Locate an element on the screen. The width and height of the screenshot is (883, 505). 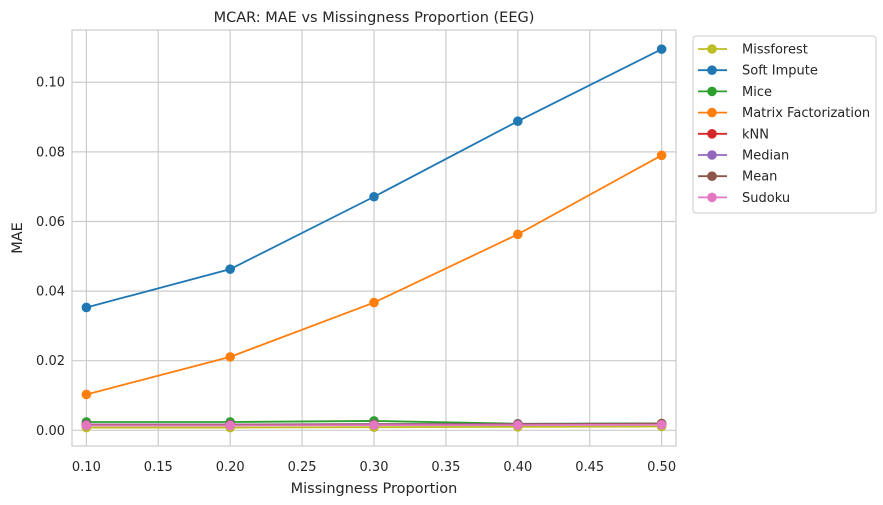
y-tick-label: 0.00 is located at coordinates (50, 431).